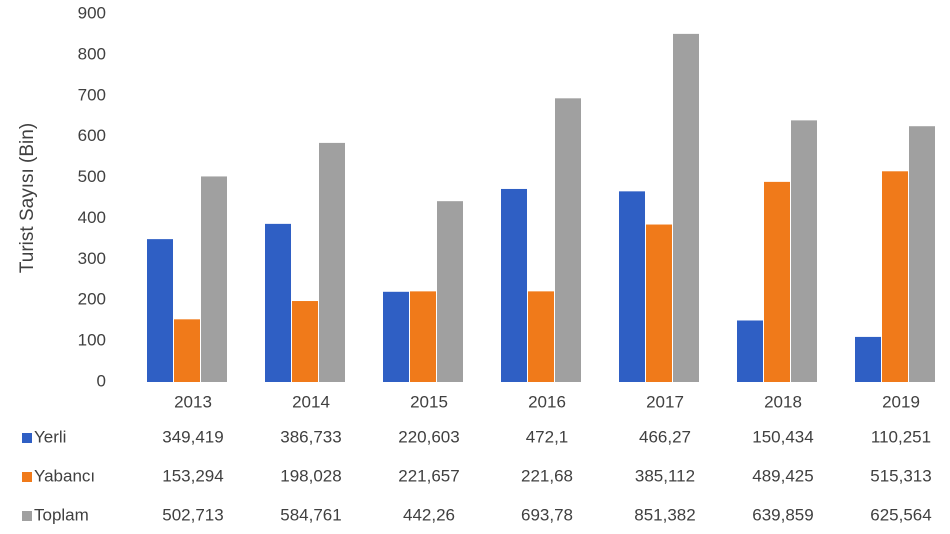  Describe the element at coordinates (192, 514) in the screenshot. I see `table-cell: 502,713` at that location.